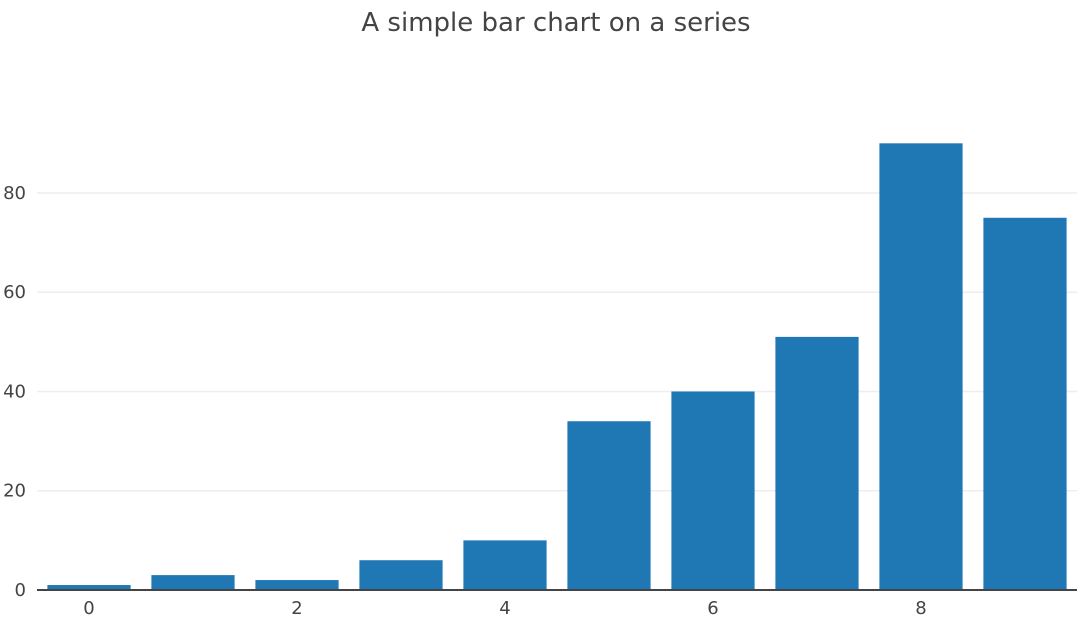 The height and width of the screenshot is (623, 1088). Describe the element at coordinates (20, 590) in the screenshot. I see `y-tick-label-0: 0` at that location.